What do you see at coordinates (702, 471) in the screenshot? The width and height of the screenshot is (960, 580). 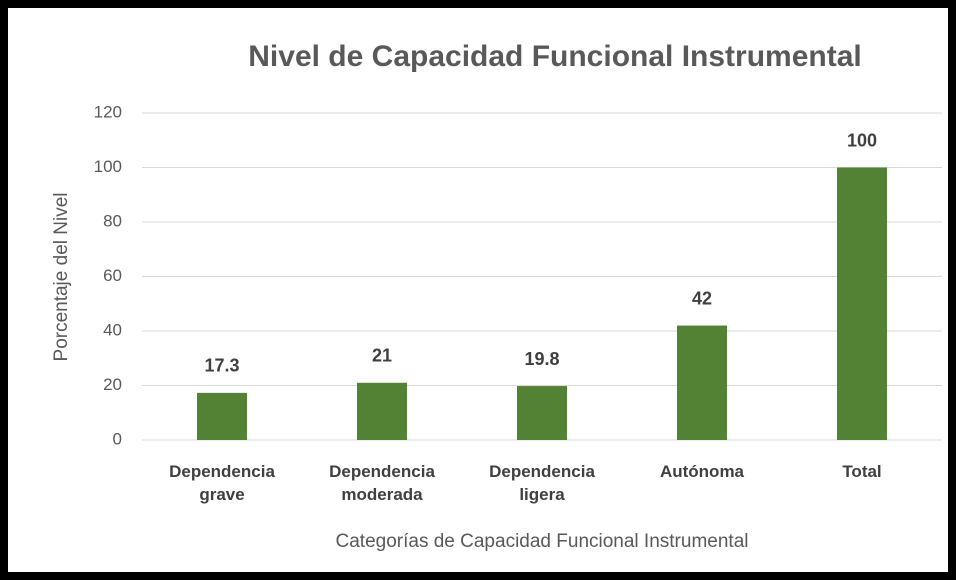 I see `x-tick-label: Autónoma` at bounding box center [702, 471].